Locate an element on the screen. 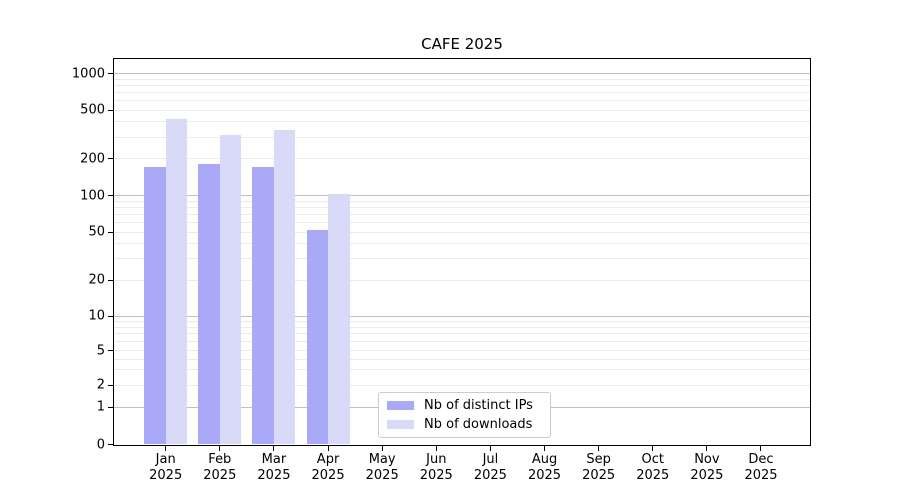  x-tick-mark-mar is located at coordinates (274, 448).